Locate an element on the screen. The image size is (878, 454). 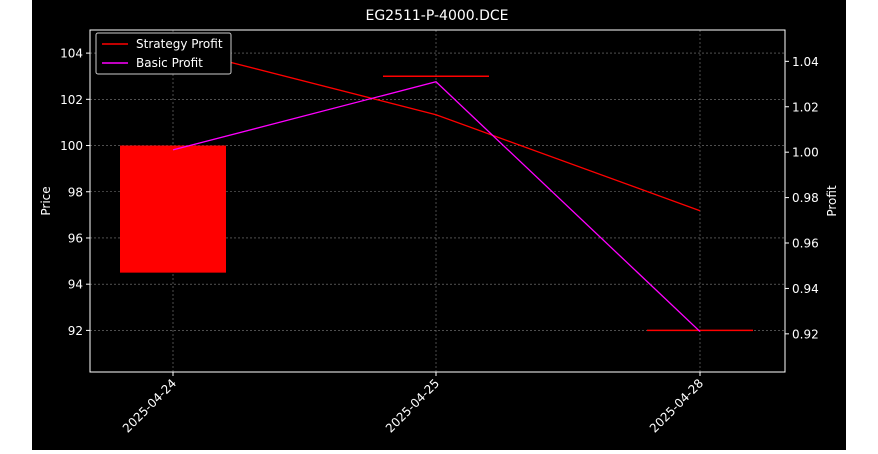
left-y-axis: 92 94 96 98 100 102 104 is located at coordinates (75, 192).